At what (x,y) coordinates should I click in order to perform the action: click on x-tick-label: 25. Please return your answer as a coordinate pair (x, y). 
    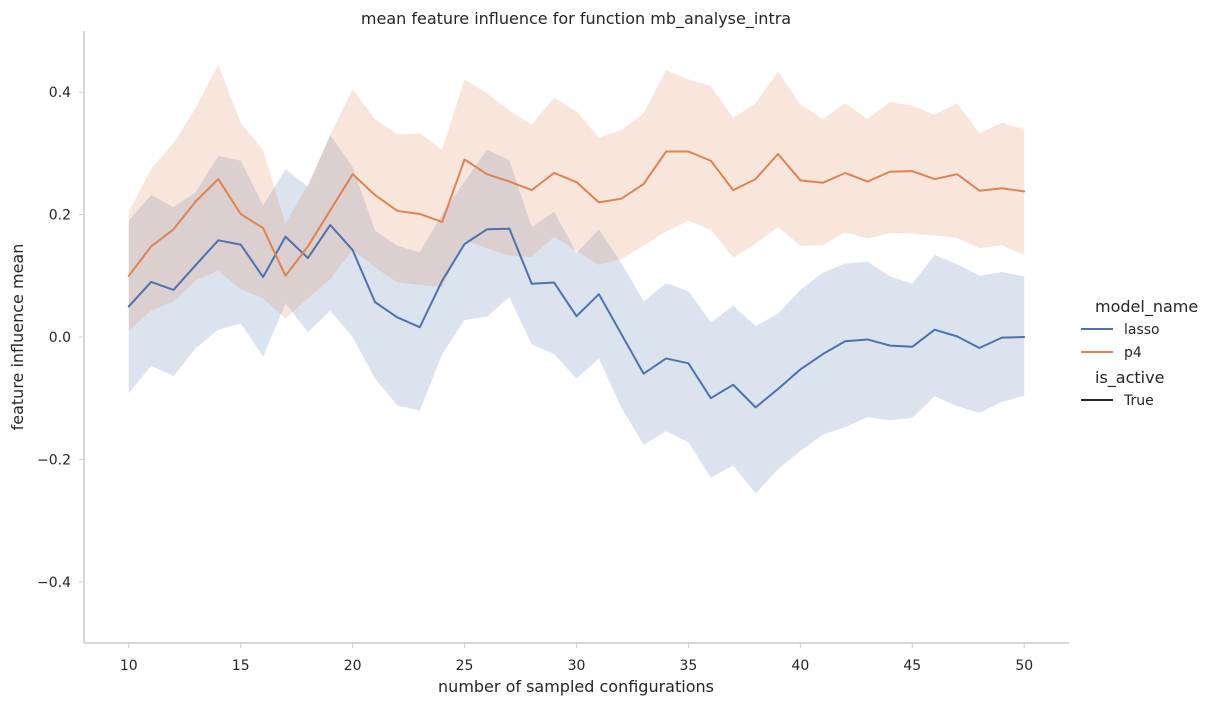
    Looking at the image, I should click on (465, 666).